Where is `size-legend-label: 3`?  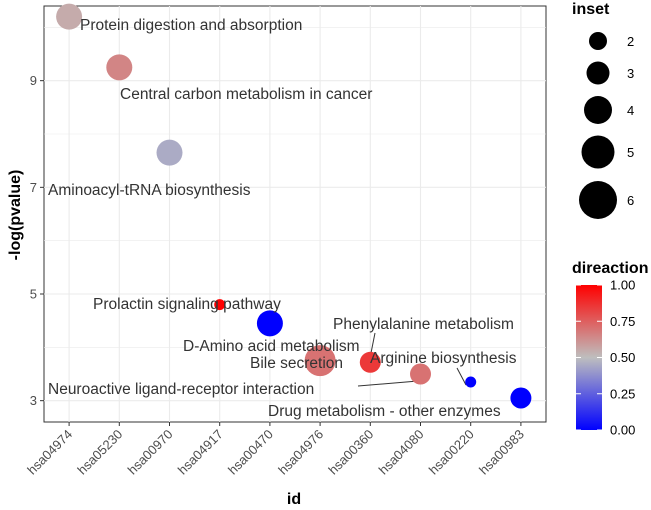
size-legend-label: 3 is located at coordinates (630, 73).